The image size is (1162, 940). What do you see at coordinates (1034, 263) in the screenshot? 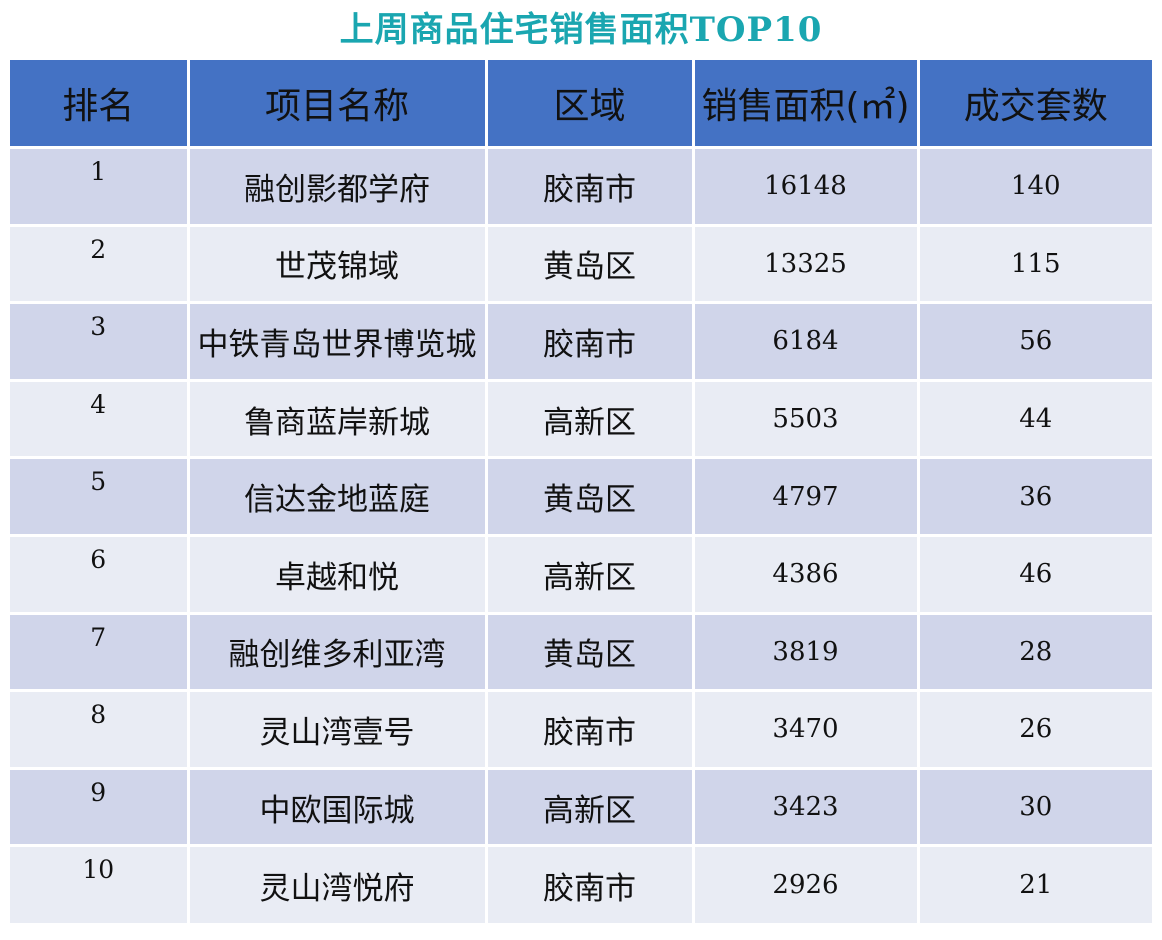
I see `units-cell: 115` at bounding box center [1034, 263].